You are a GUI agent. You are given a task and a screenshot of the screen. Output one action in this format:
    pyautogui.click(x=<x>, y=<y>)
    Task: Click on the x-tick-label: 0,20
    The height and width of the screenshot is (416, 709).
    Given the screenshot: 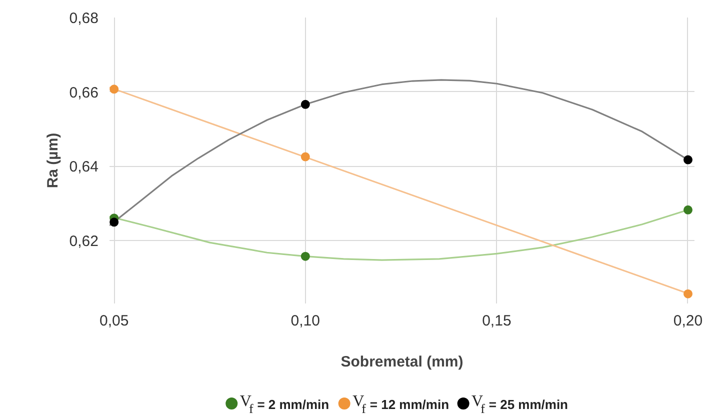 What is the action you would take?
    pyautogui.click(x=688, y=321)
    